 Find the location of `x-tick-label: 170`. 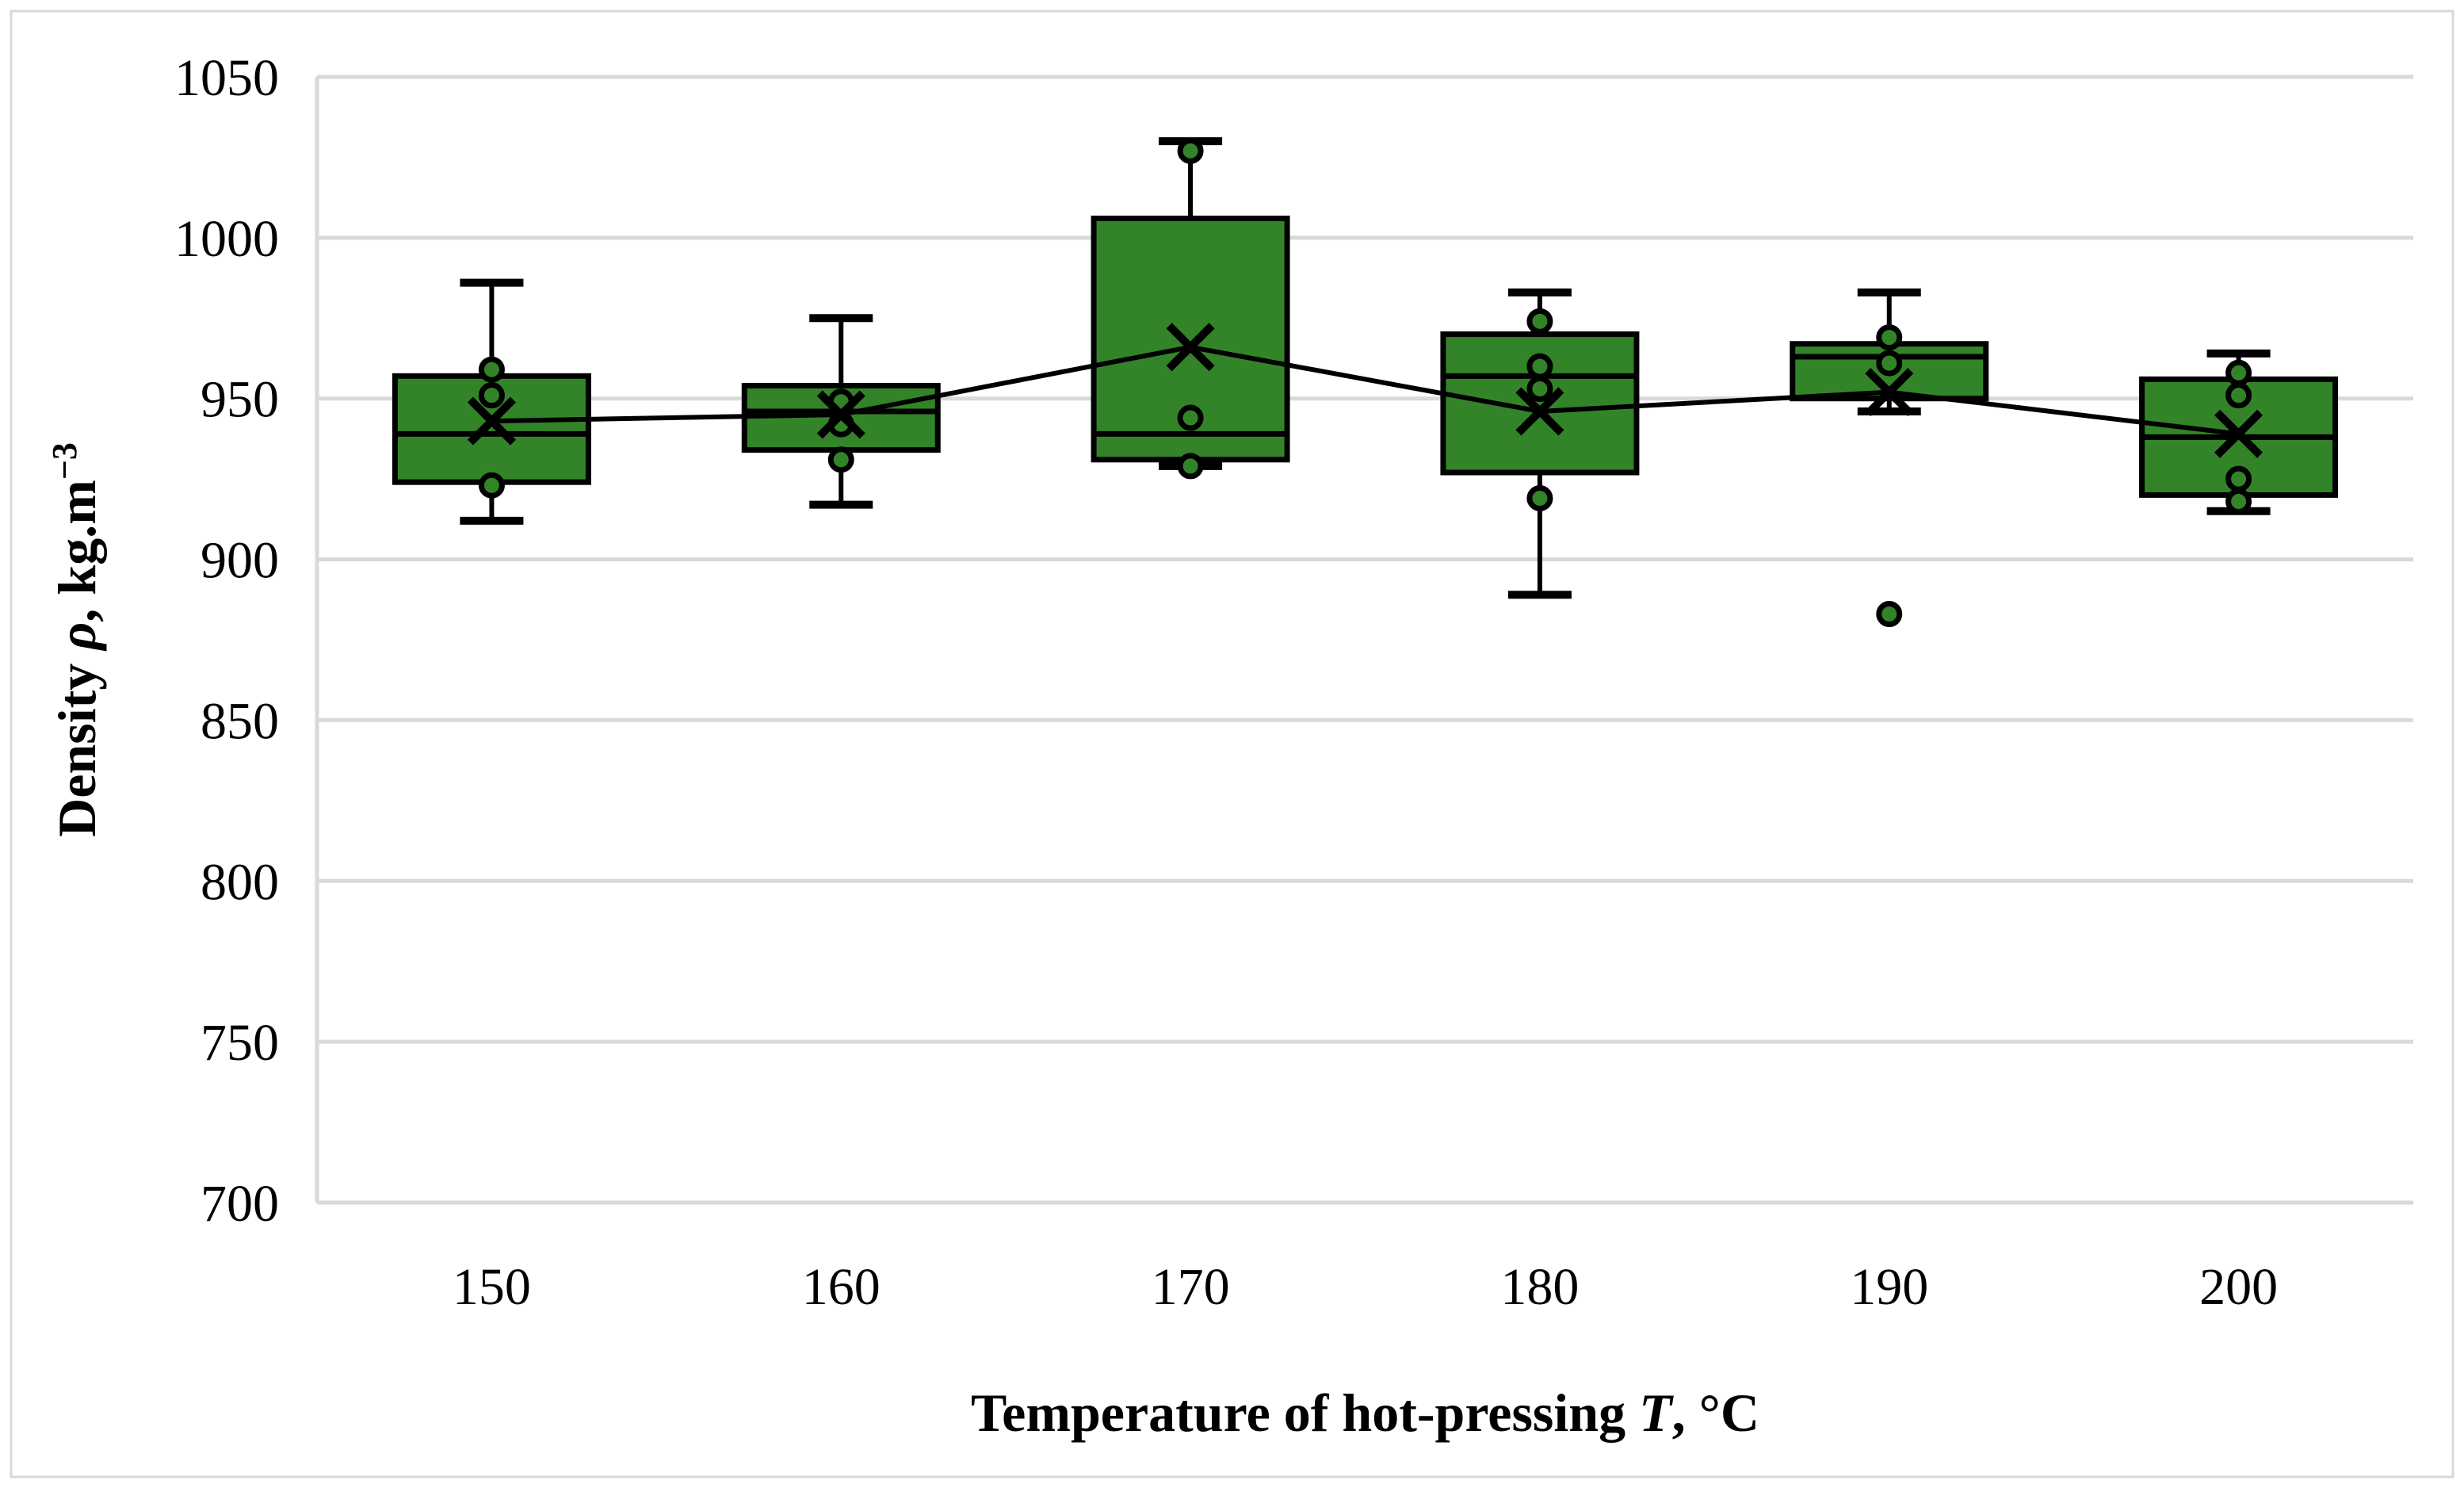

x-tick-label: 170 is located at coordinates (1191, 1287).